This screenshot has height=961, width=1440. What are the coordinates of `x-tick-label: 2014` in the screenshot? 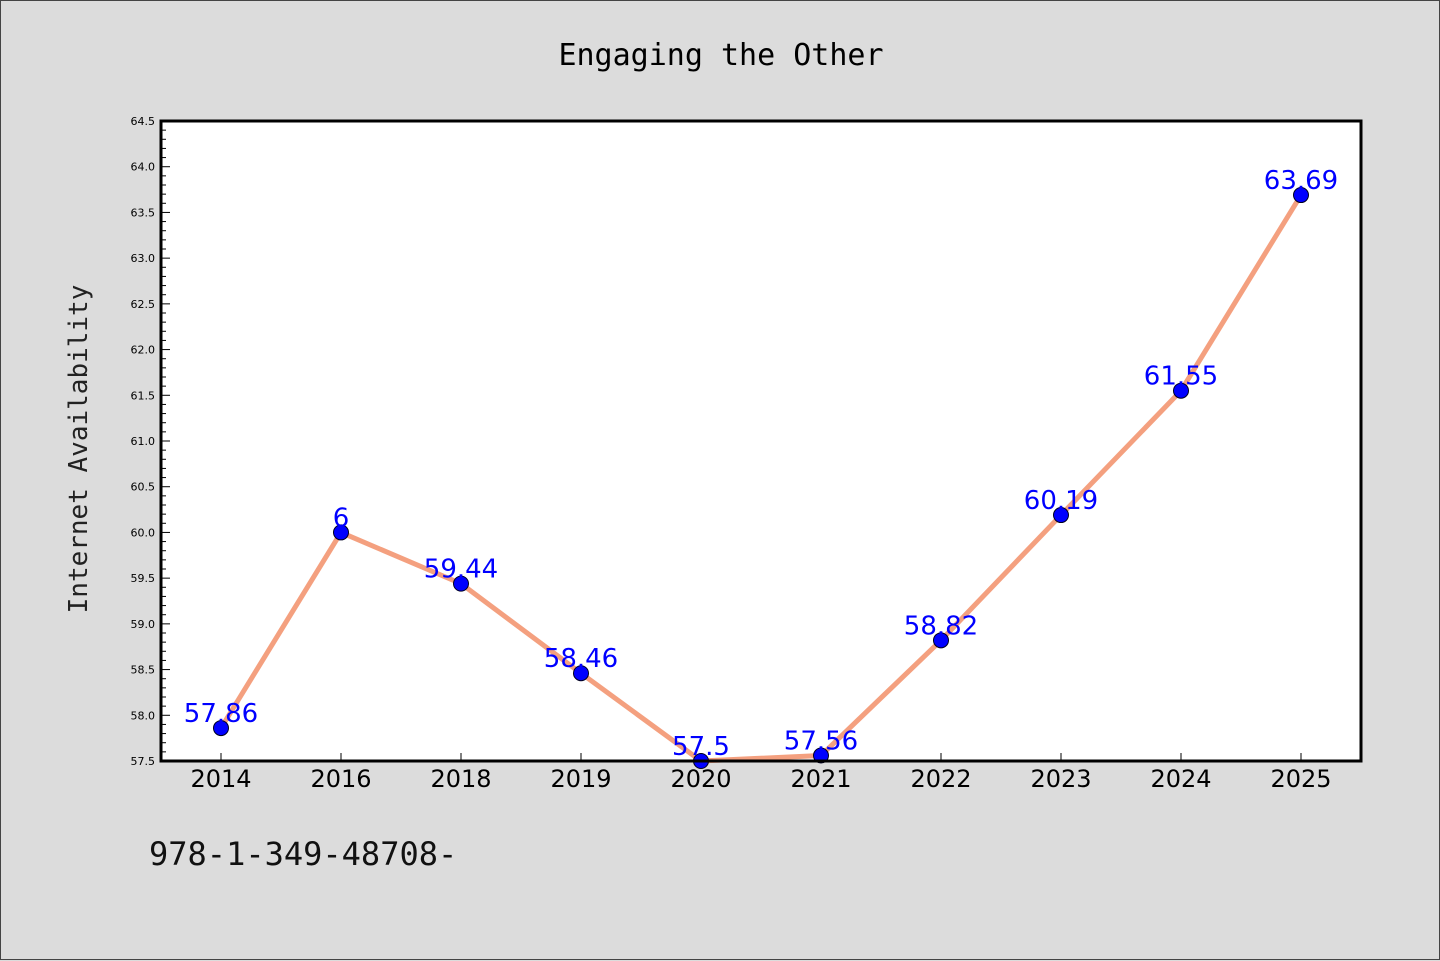 It's located at (220, 779).